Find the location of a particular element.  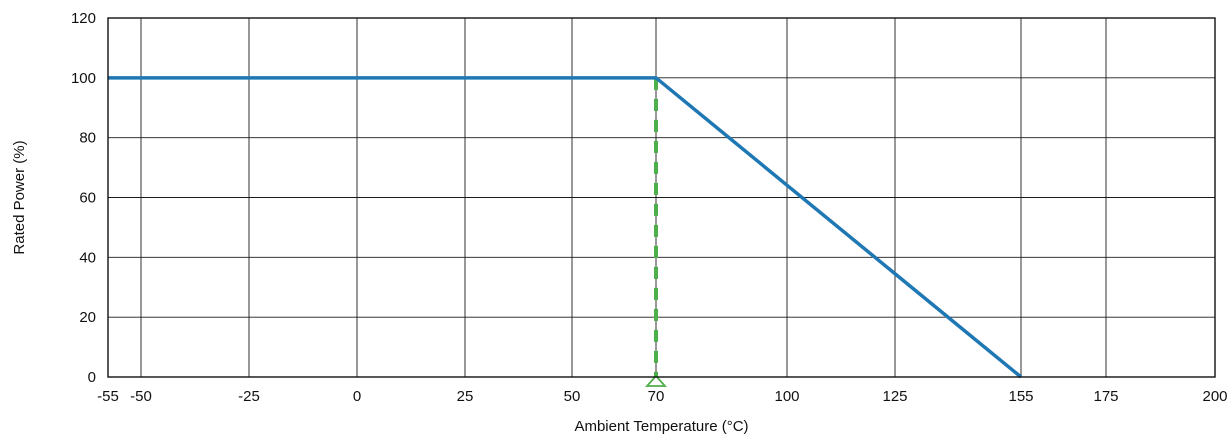

x-tick-label: 70 is located at coordinates (656, 396).